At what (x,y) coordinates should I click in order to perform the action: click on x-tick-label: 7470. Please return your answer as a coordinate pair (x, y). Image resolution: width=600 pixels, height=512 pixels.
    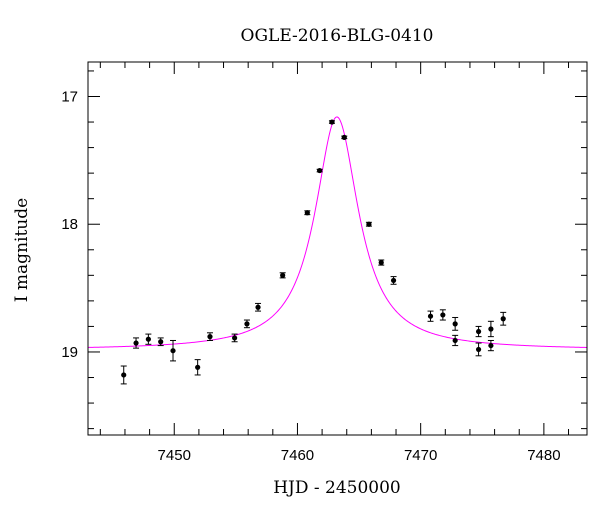
    Looking at the image, I should click on (420, 455).